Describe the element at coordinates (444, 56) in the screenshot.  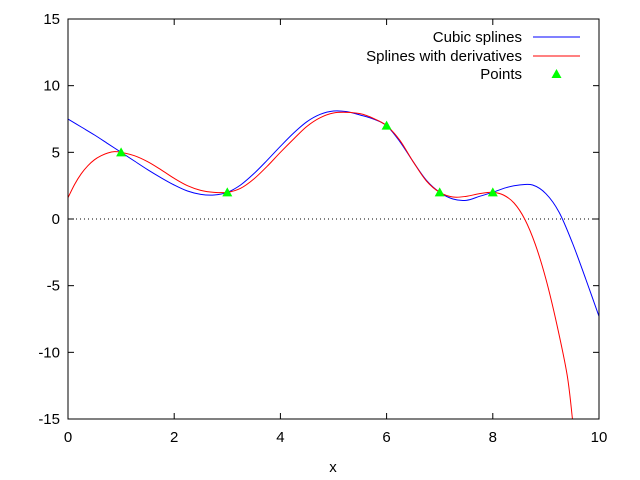
I see `legend-label: Splines with derivatives` at that location.